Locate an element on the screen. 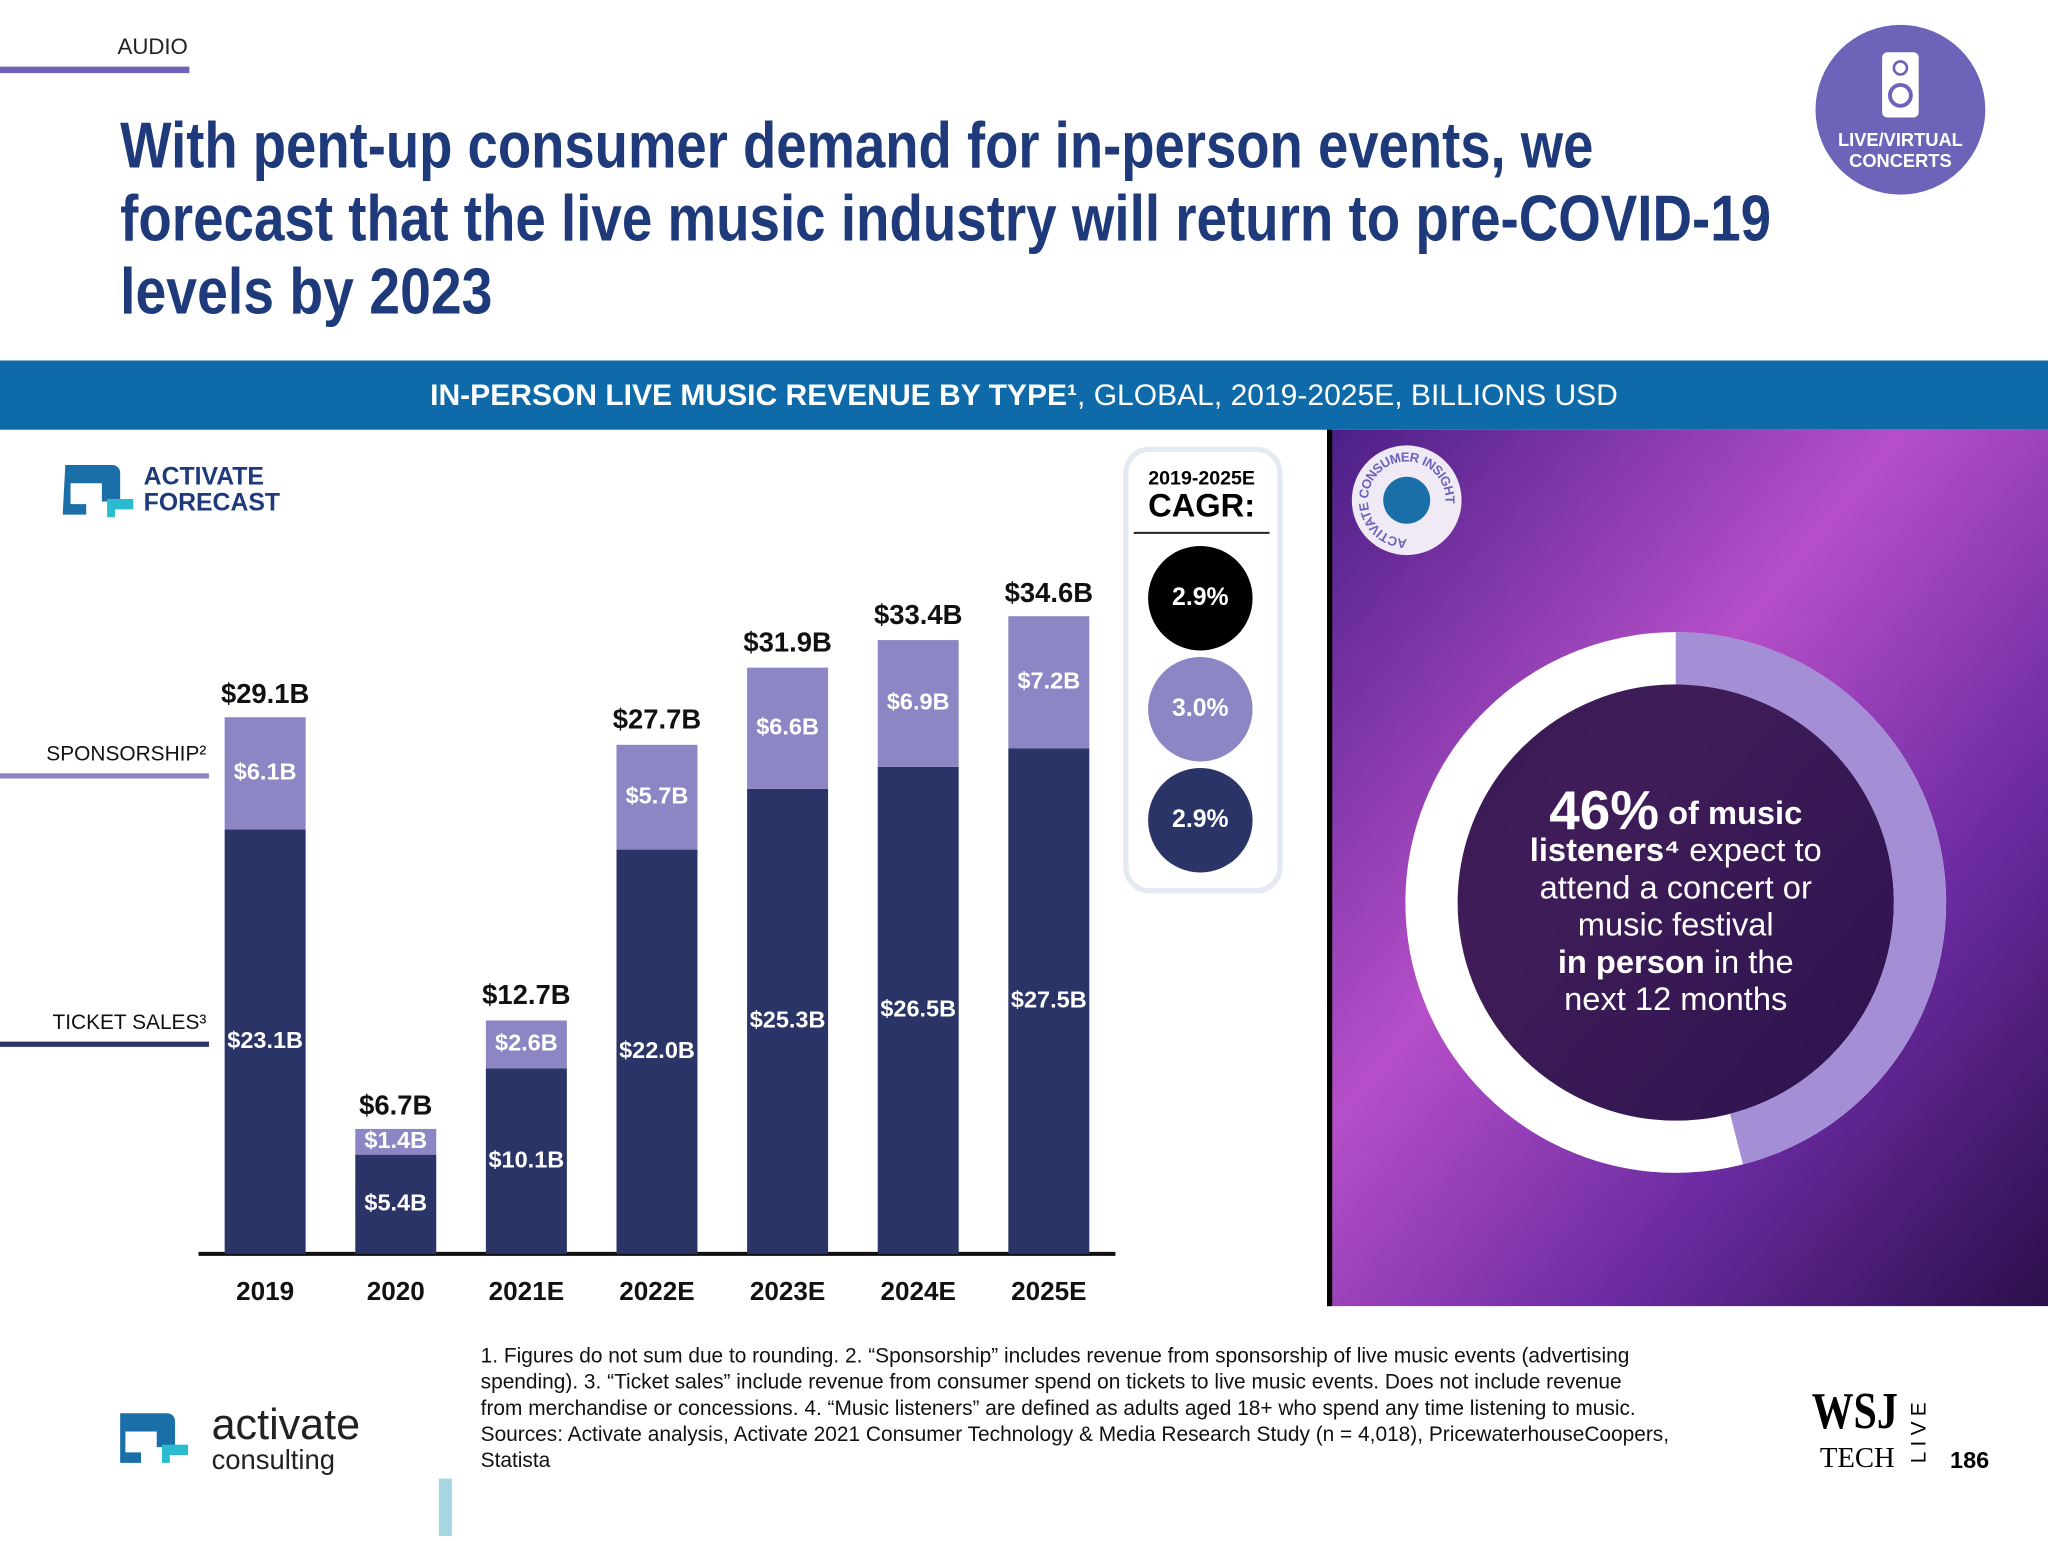  segment-label: $26.5B is located at coordinates (918, 1009).